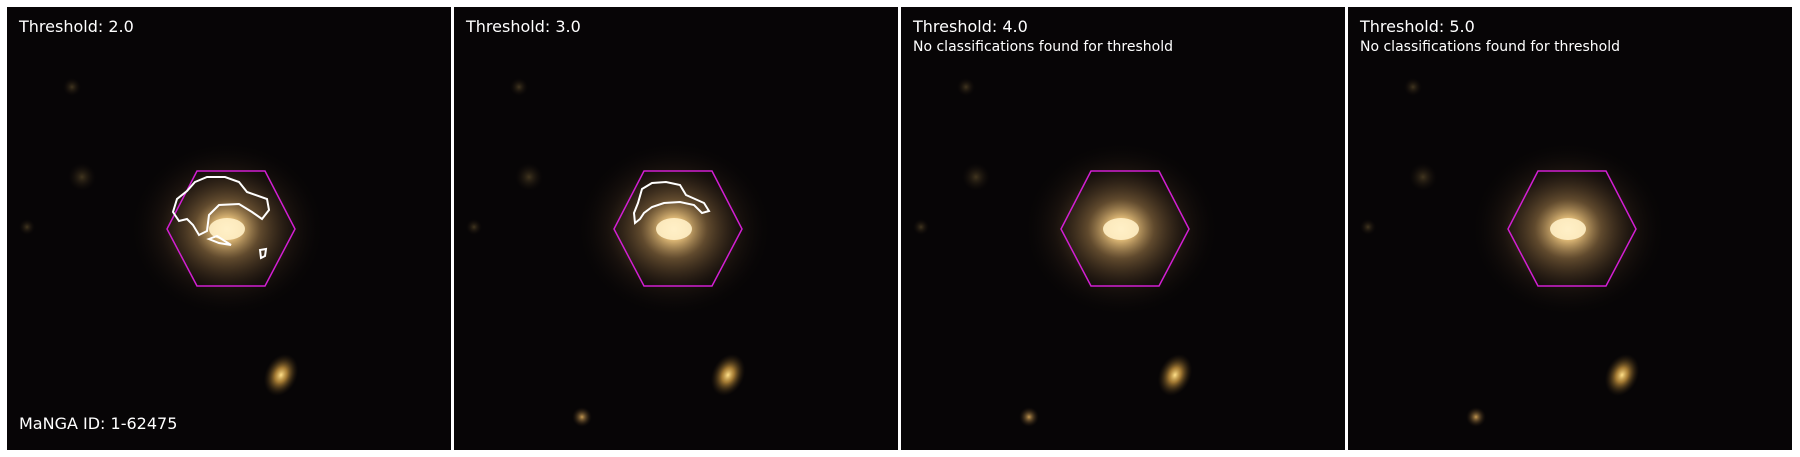  What do you see at coordinates (263, 253) in the screenshot?
I see `contour-small-dot` at bounding box center [263, 253].